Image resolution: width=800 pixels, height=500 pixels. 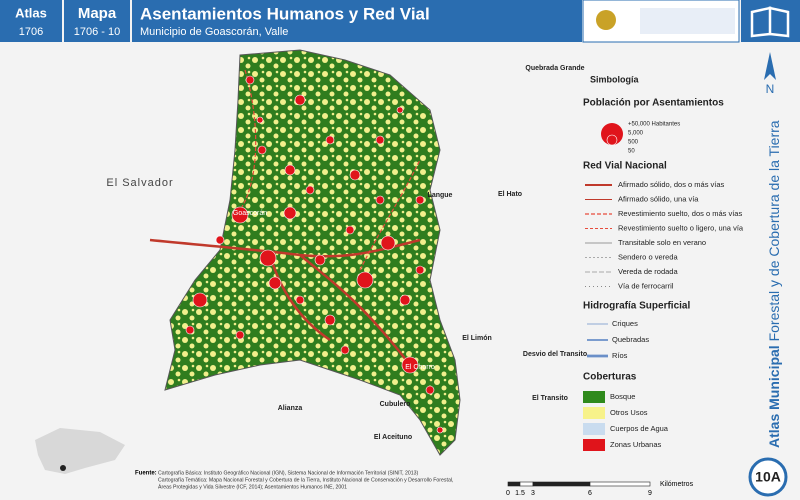 What do you see at coordinates (97, 13) in the screenshot?
I see `header-text: Mapa` at bounding box center [97, 13].